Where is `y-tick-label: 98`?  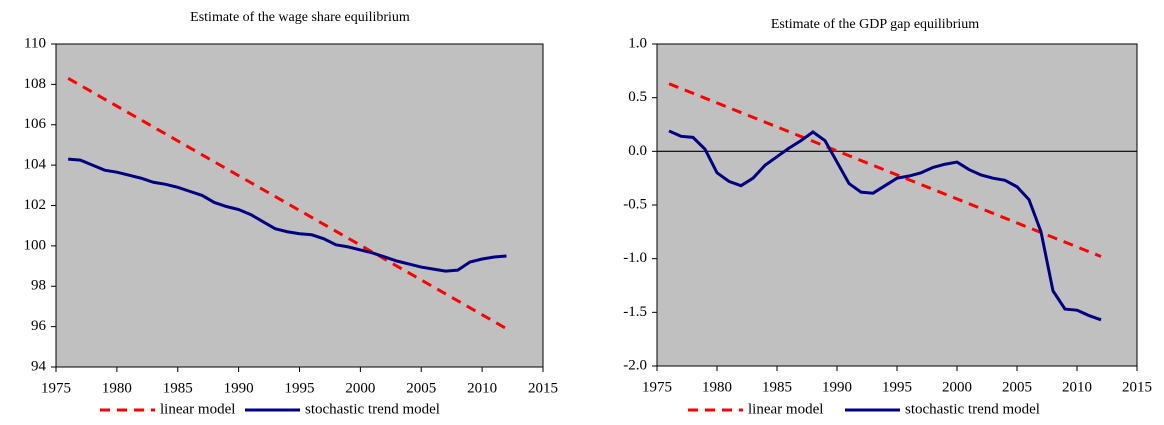
y-tick-label: 98 is located at coordinates (38, 286).